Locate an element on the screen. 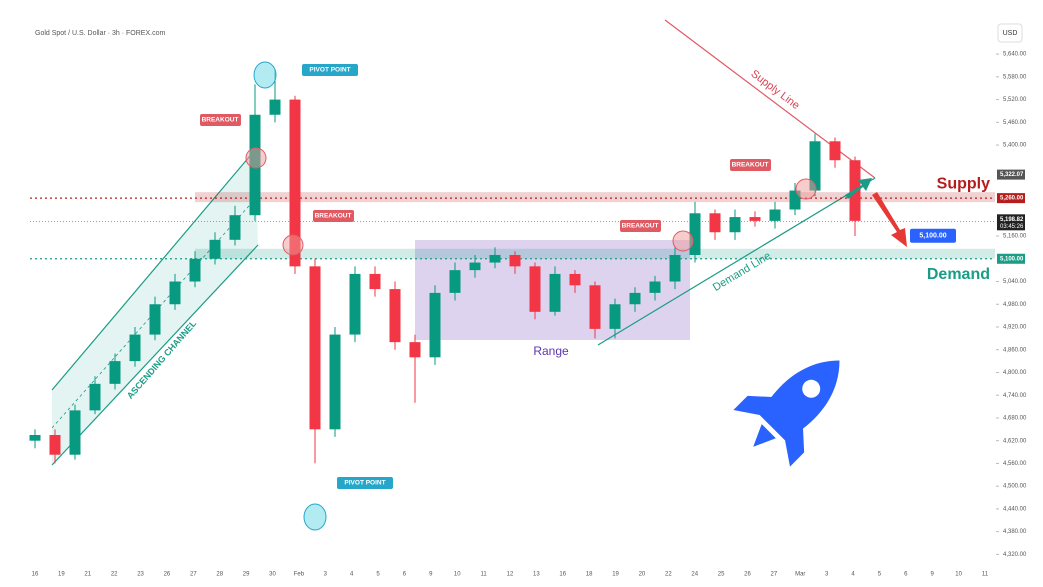 The width and height of the screenshot is (1043, 587). down-arrow is located at coordinates (889, 219).